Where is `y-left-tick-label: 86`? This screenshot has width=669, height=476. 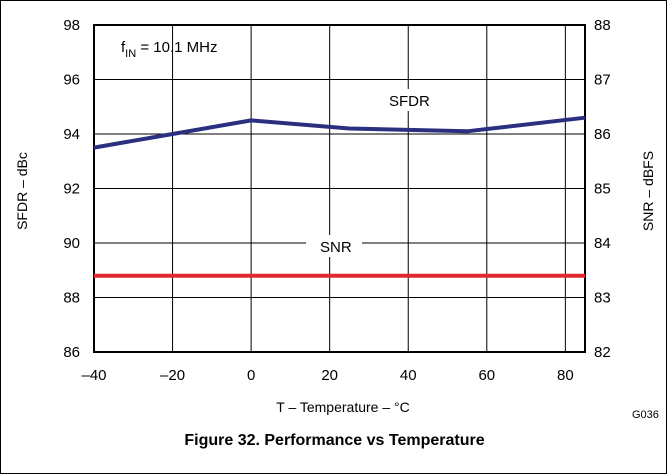 y-left-tick-label: 86 is located at coordinates (71, 352).